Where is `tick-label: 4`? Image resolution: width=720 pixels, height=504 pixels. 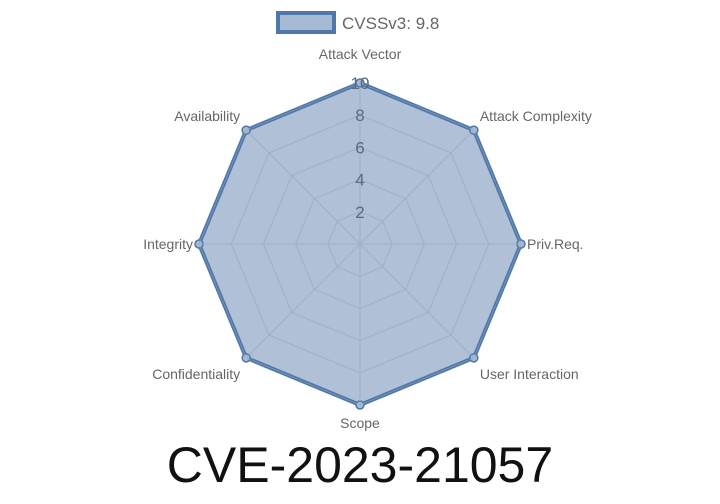
tick-label: 4 is located at coordinates (359, 180).